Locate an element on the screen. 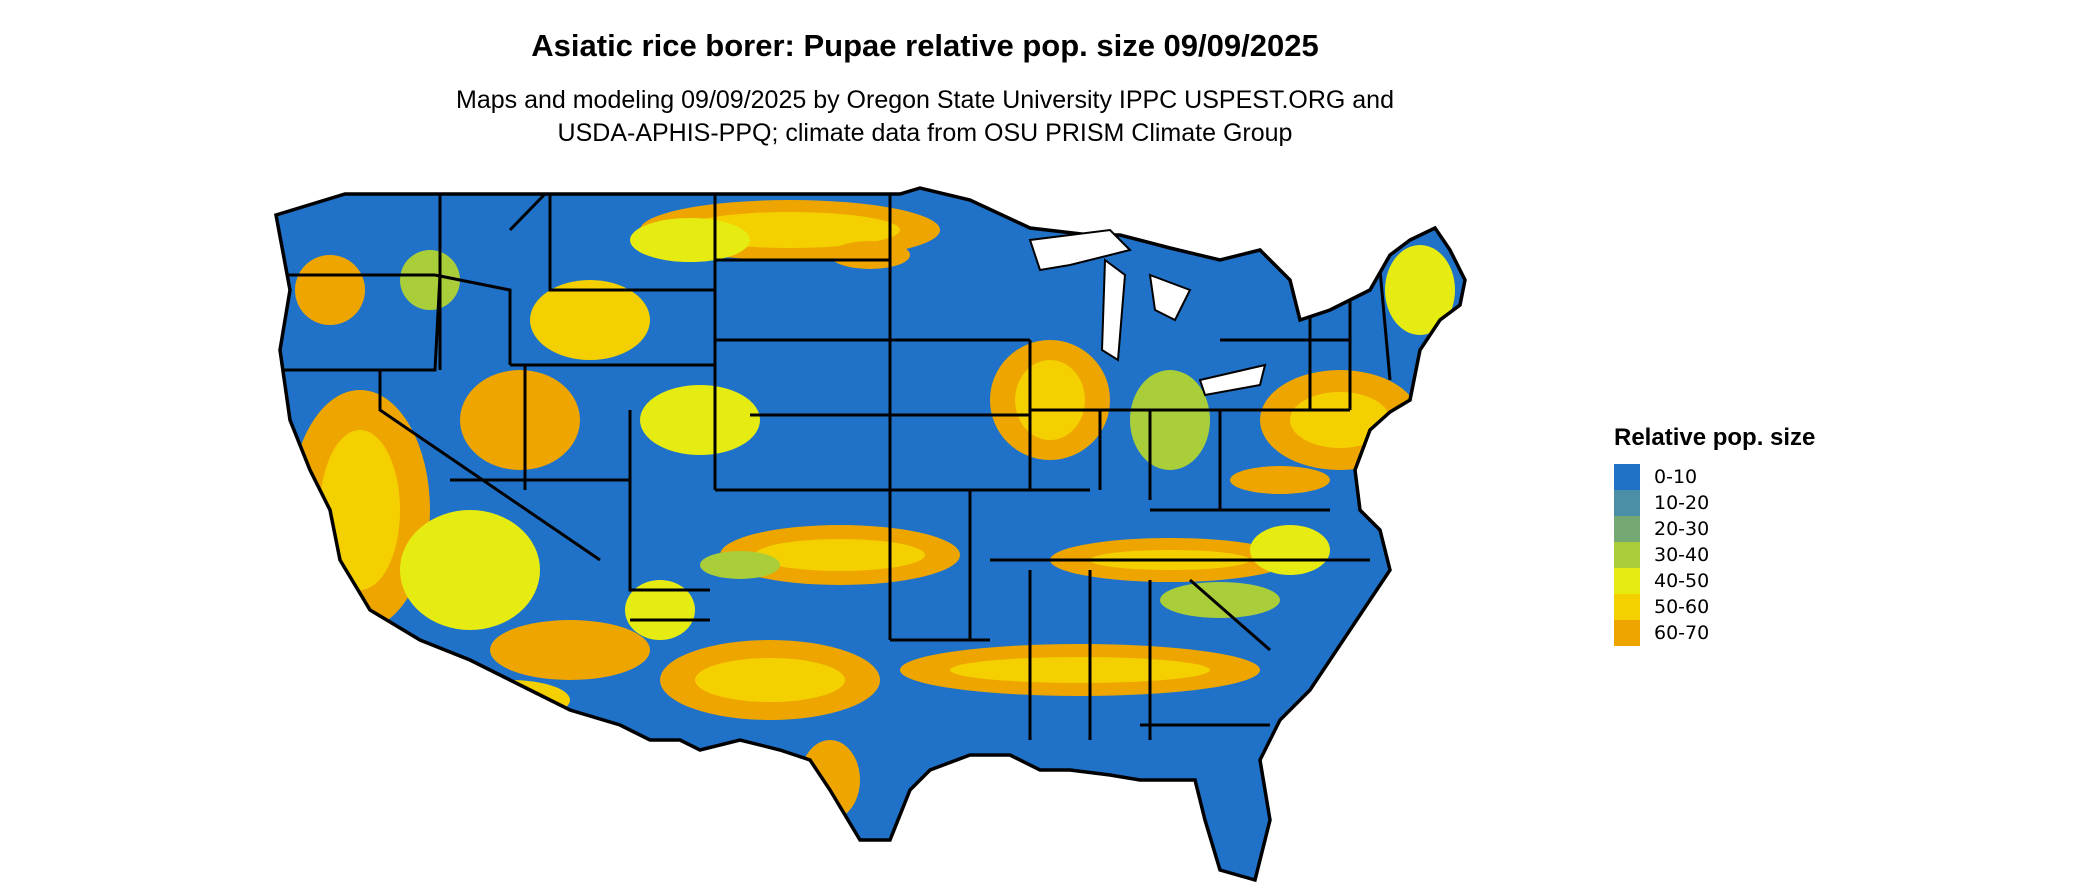 The height and width of the screenshot is (892, 2100). legend-label: 30-40 is located at coordinates (1682, 555).